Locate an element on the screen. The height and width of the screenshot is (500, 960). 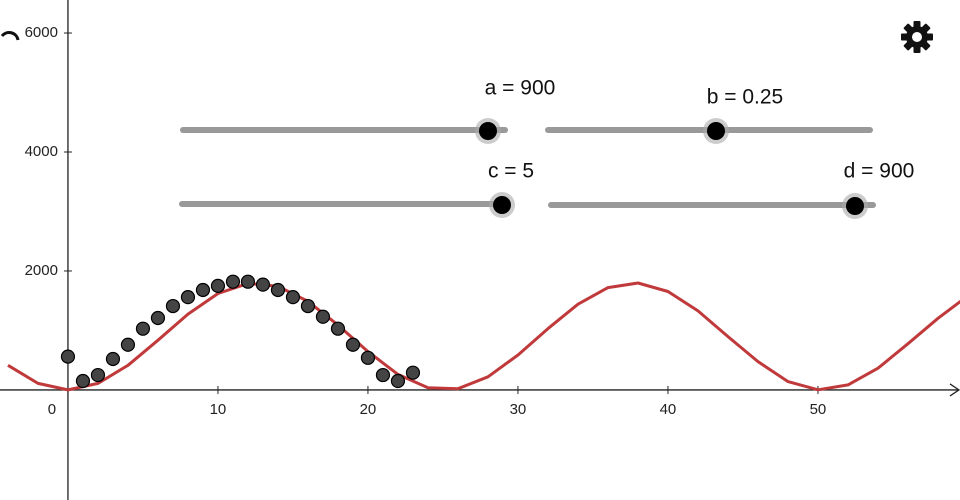
x-tick-label: 50 is located at coordinates (818, 409).